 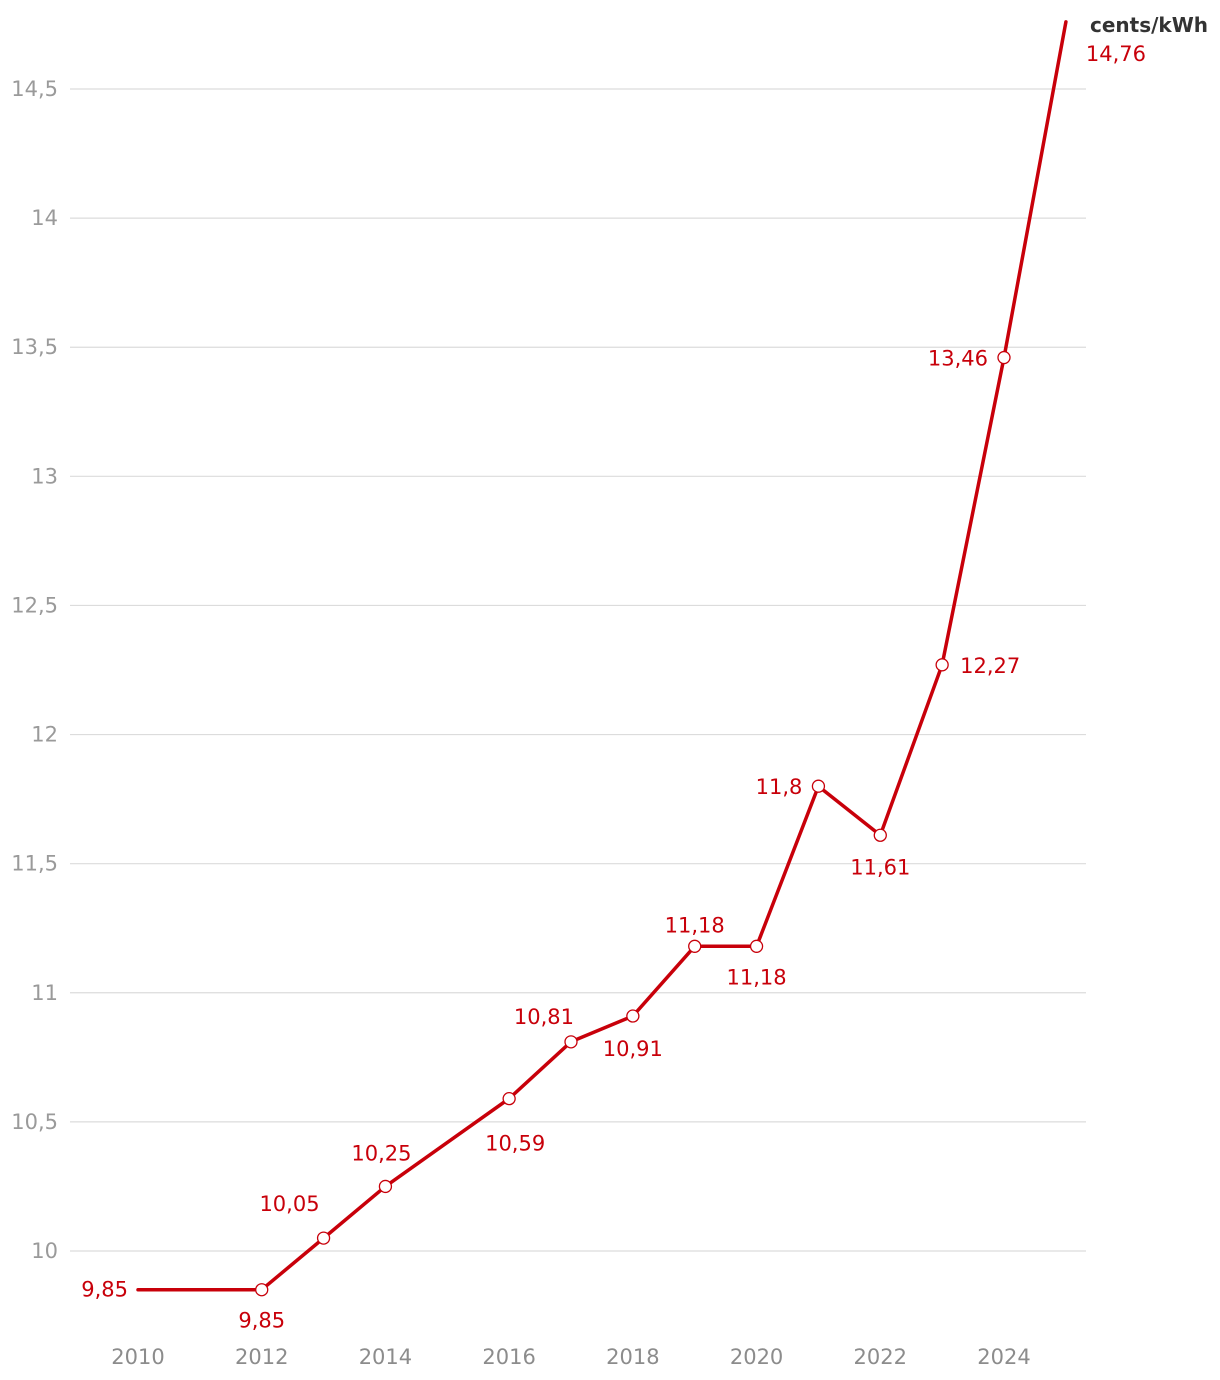 What do you see at coordinates (34, 347) in the screenshot?
I see `y-tick-label: 13,5` at bounding box center [34, 347].